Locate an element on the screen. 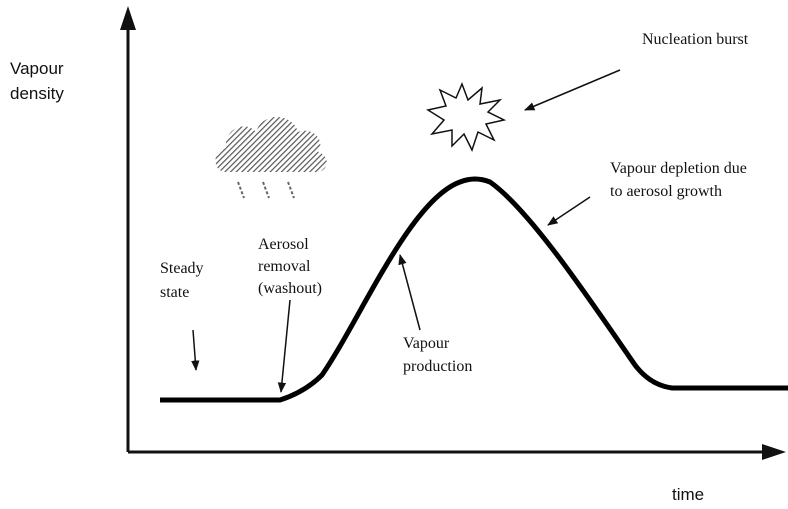  annotation: Vapour is located at coordinates (426, 343).